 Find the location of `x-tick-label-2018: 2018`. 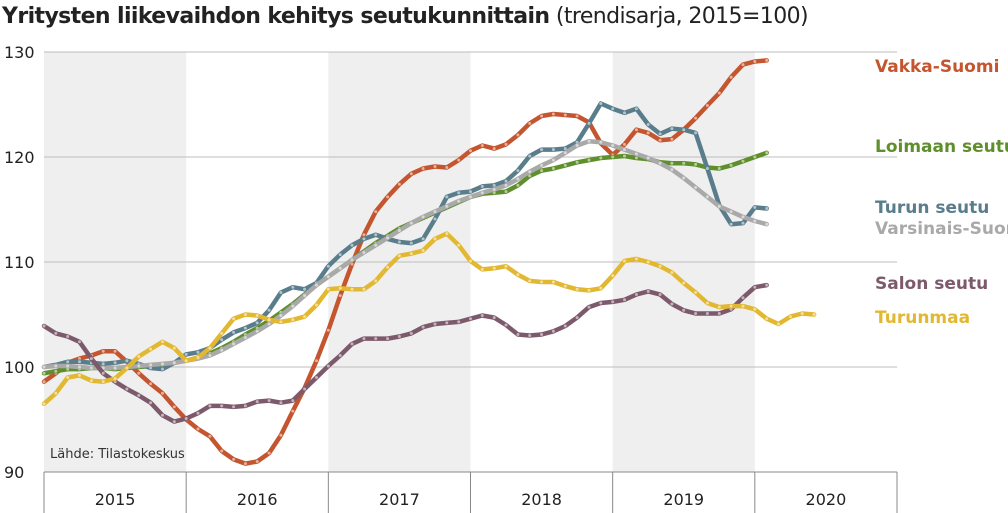

x-tick-label-2018: 2018 is located at coordinates (541, 499).